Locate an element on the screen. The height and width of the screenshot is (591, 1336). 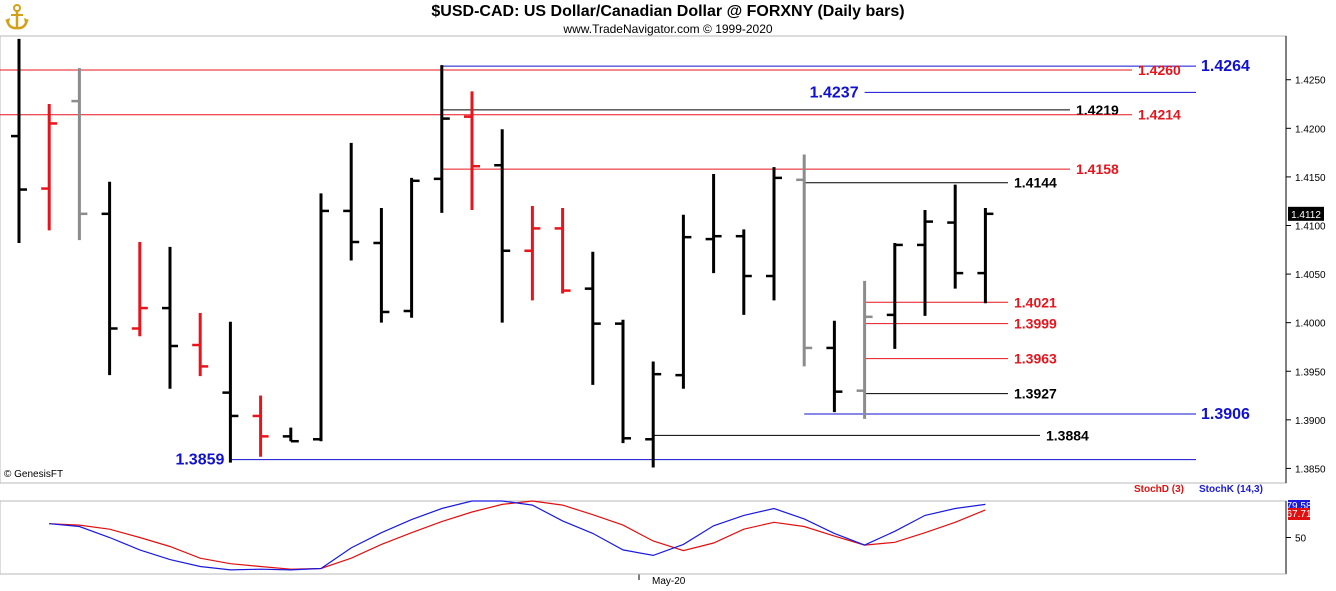
stochastic-axis-ticks: 50 is located at coordinates (1296, 539).